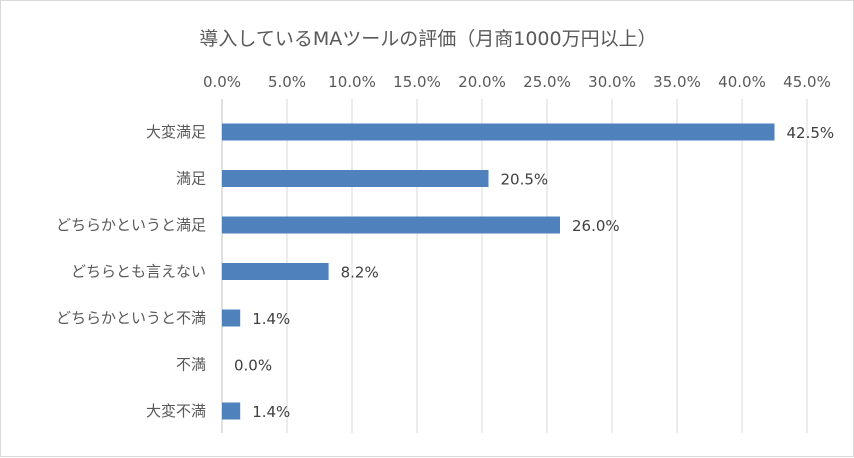  I want to click on category-label: どちらかというと不満, so click(131, 318).